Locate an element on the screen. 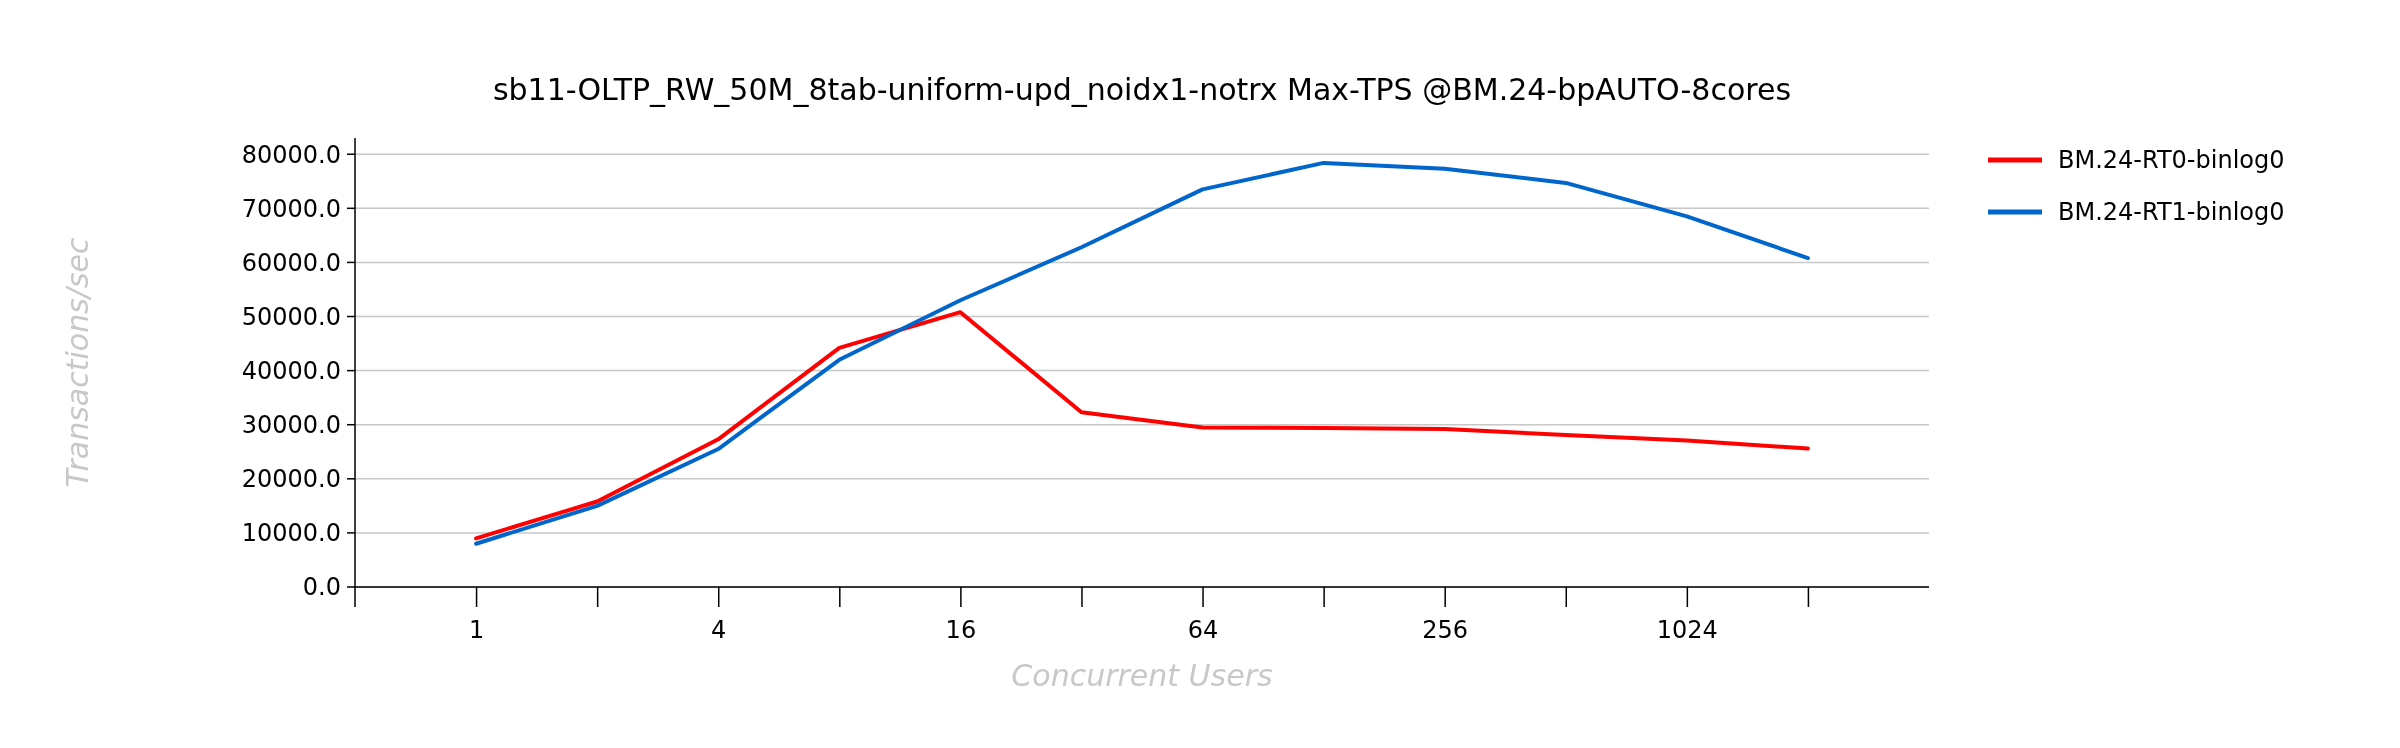 The image size is (2400, 748). y-tick-label: 60000.0 is located at coordinates (291, 262).